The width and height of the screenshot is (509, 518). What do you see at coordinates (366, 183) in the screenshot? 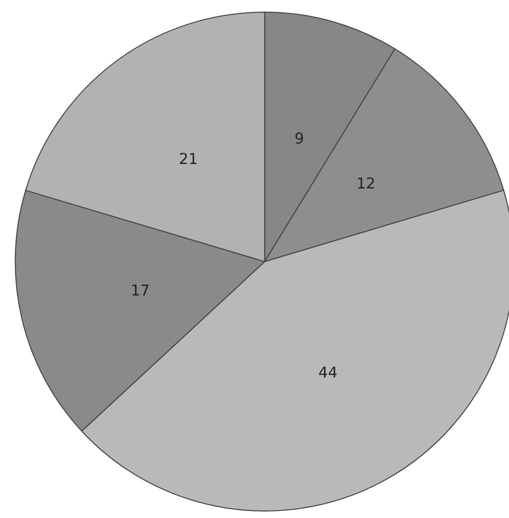
I see `data-label: 12` at bounding box center [366, 183].